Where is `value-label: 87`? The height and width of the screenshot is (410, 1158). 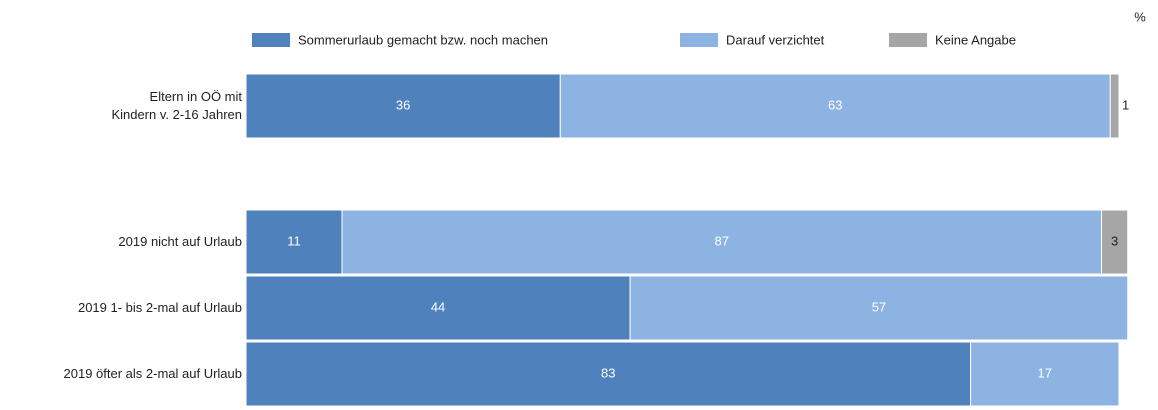
value-label: 87 is located at coordinates (722, 240).